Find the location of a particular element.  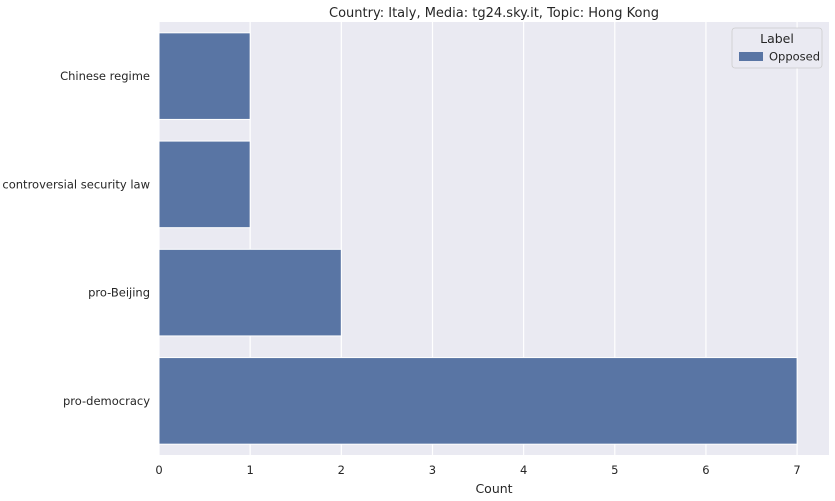

x-tick-label: 0 is located at coordinates (158, 470).